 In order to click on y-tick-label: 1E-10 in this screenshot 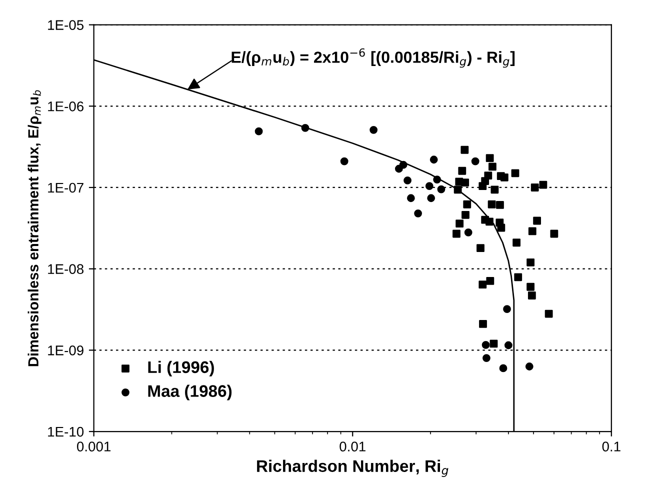, I will do `click(66, 431)`.